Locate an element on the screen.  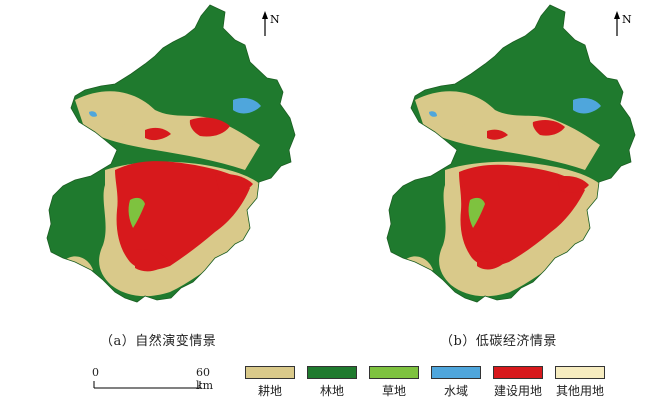
legend: 耕地 林地 草地 水域 建设用地 其他用地 is located at coordinates (450, 384).